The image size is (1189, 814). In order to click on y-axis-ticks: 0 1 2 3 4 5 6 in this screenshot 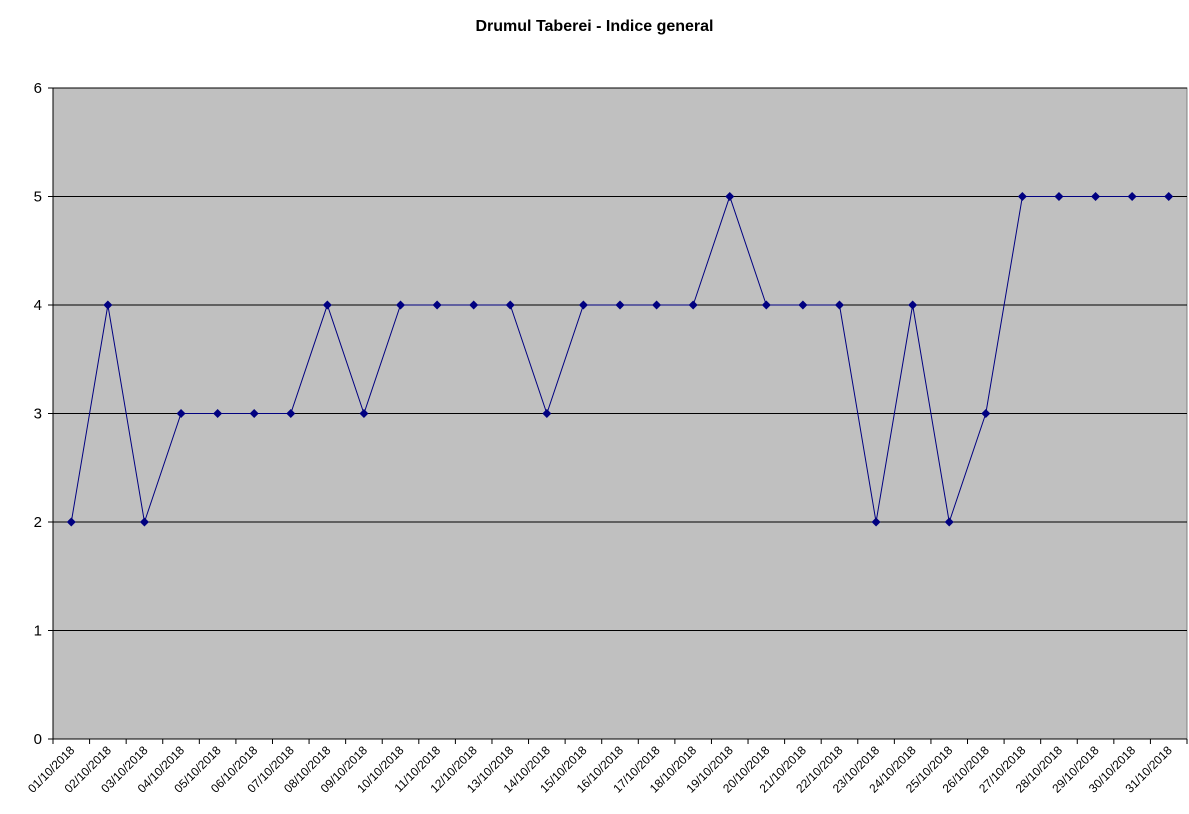, I will do `click(43, 414)`.